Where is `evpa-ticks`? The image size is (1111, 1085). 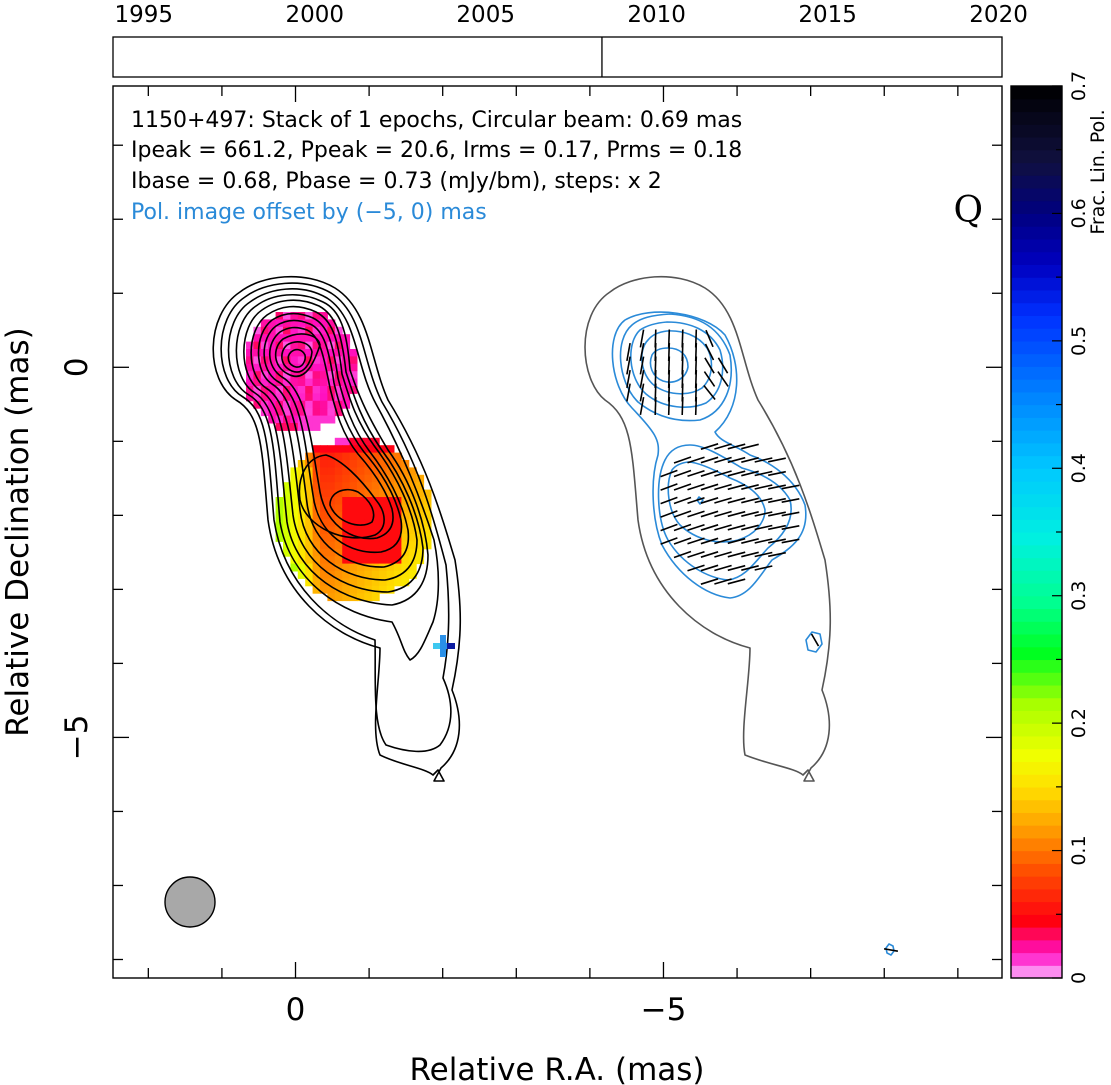
evpa-ticks is located at coordinates (762, 641).